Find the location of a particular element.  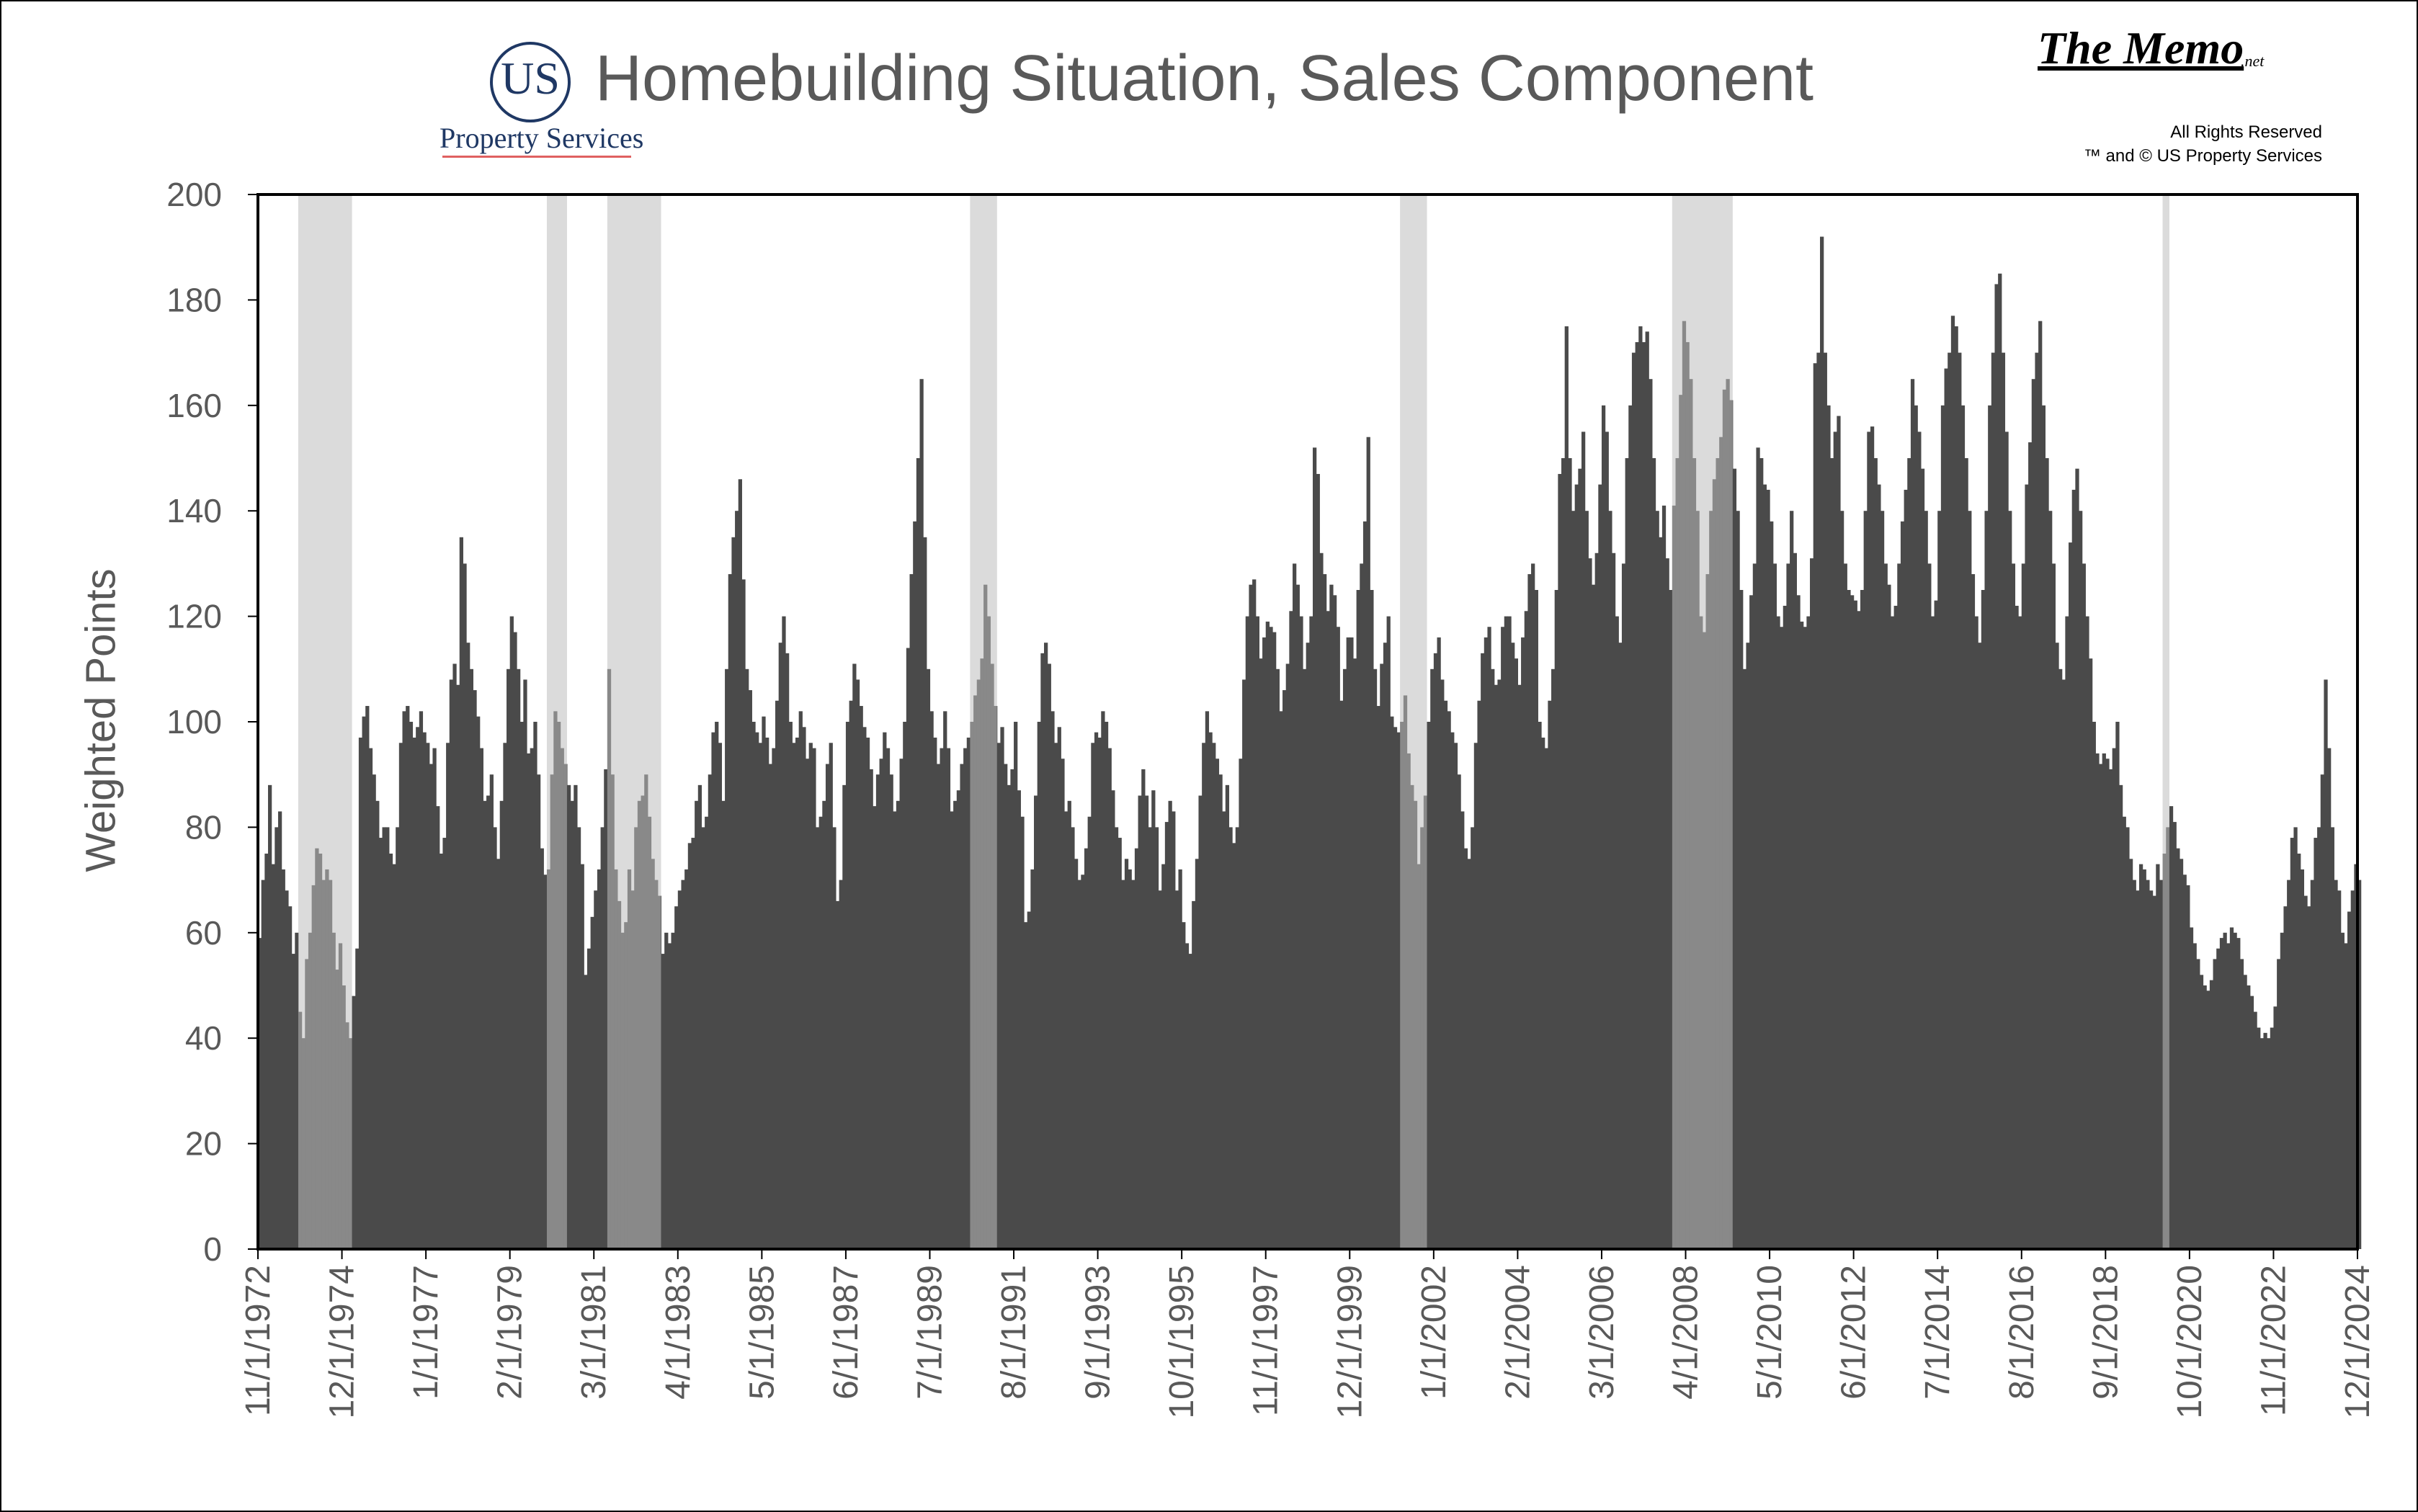

y-tick-label: 80 is located at coordinates (204, 827).